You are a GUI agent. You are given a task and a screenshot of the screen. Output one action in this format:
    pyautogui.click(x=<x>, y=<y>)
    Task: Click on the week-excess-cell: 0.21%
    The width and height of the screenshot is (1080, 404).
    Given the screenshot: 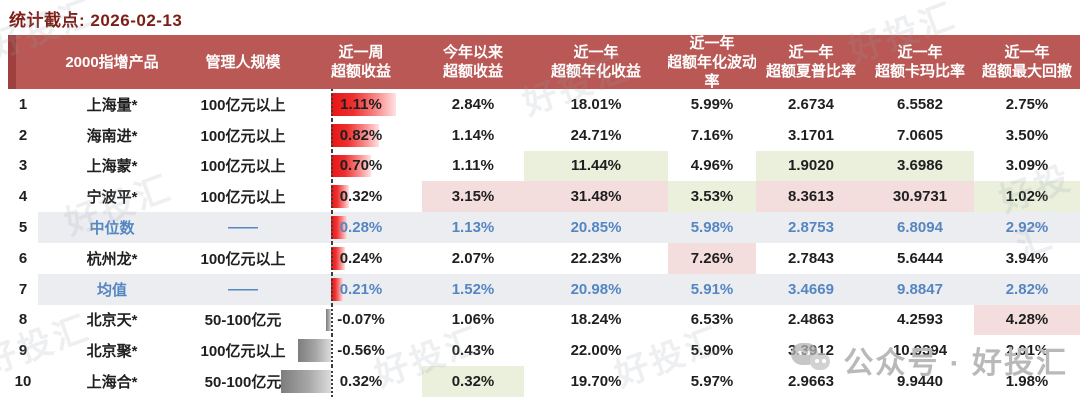 What is the action you would take?
    pyautogui.click(x=361, y=289)
    